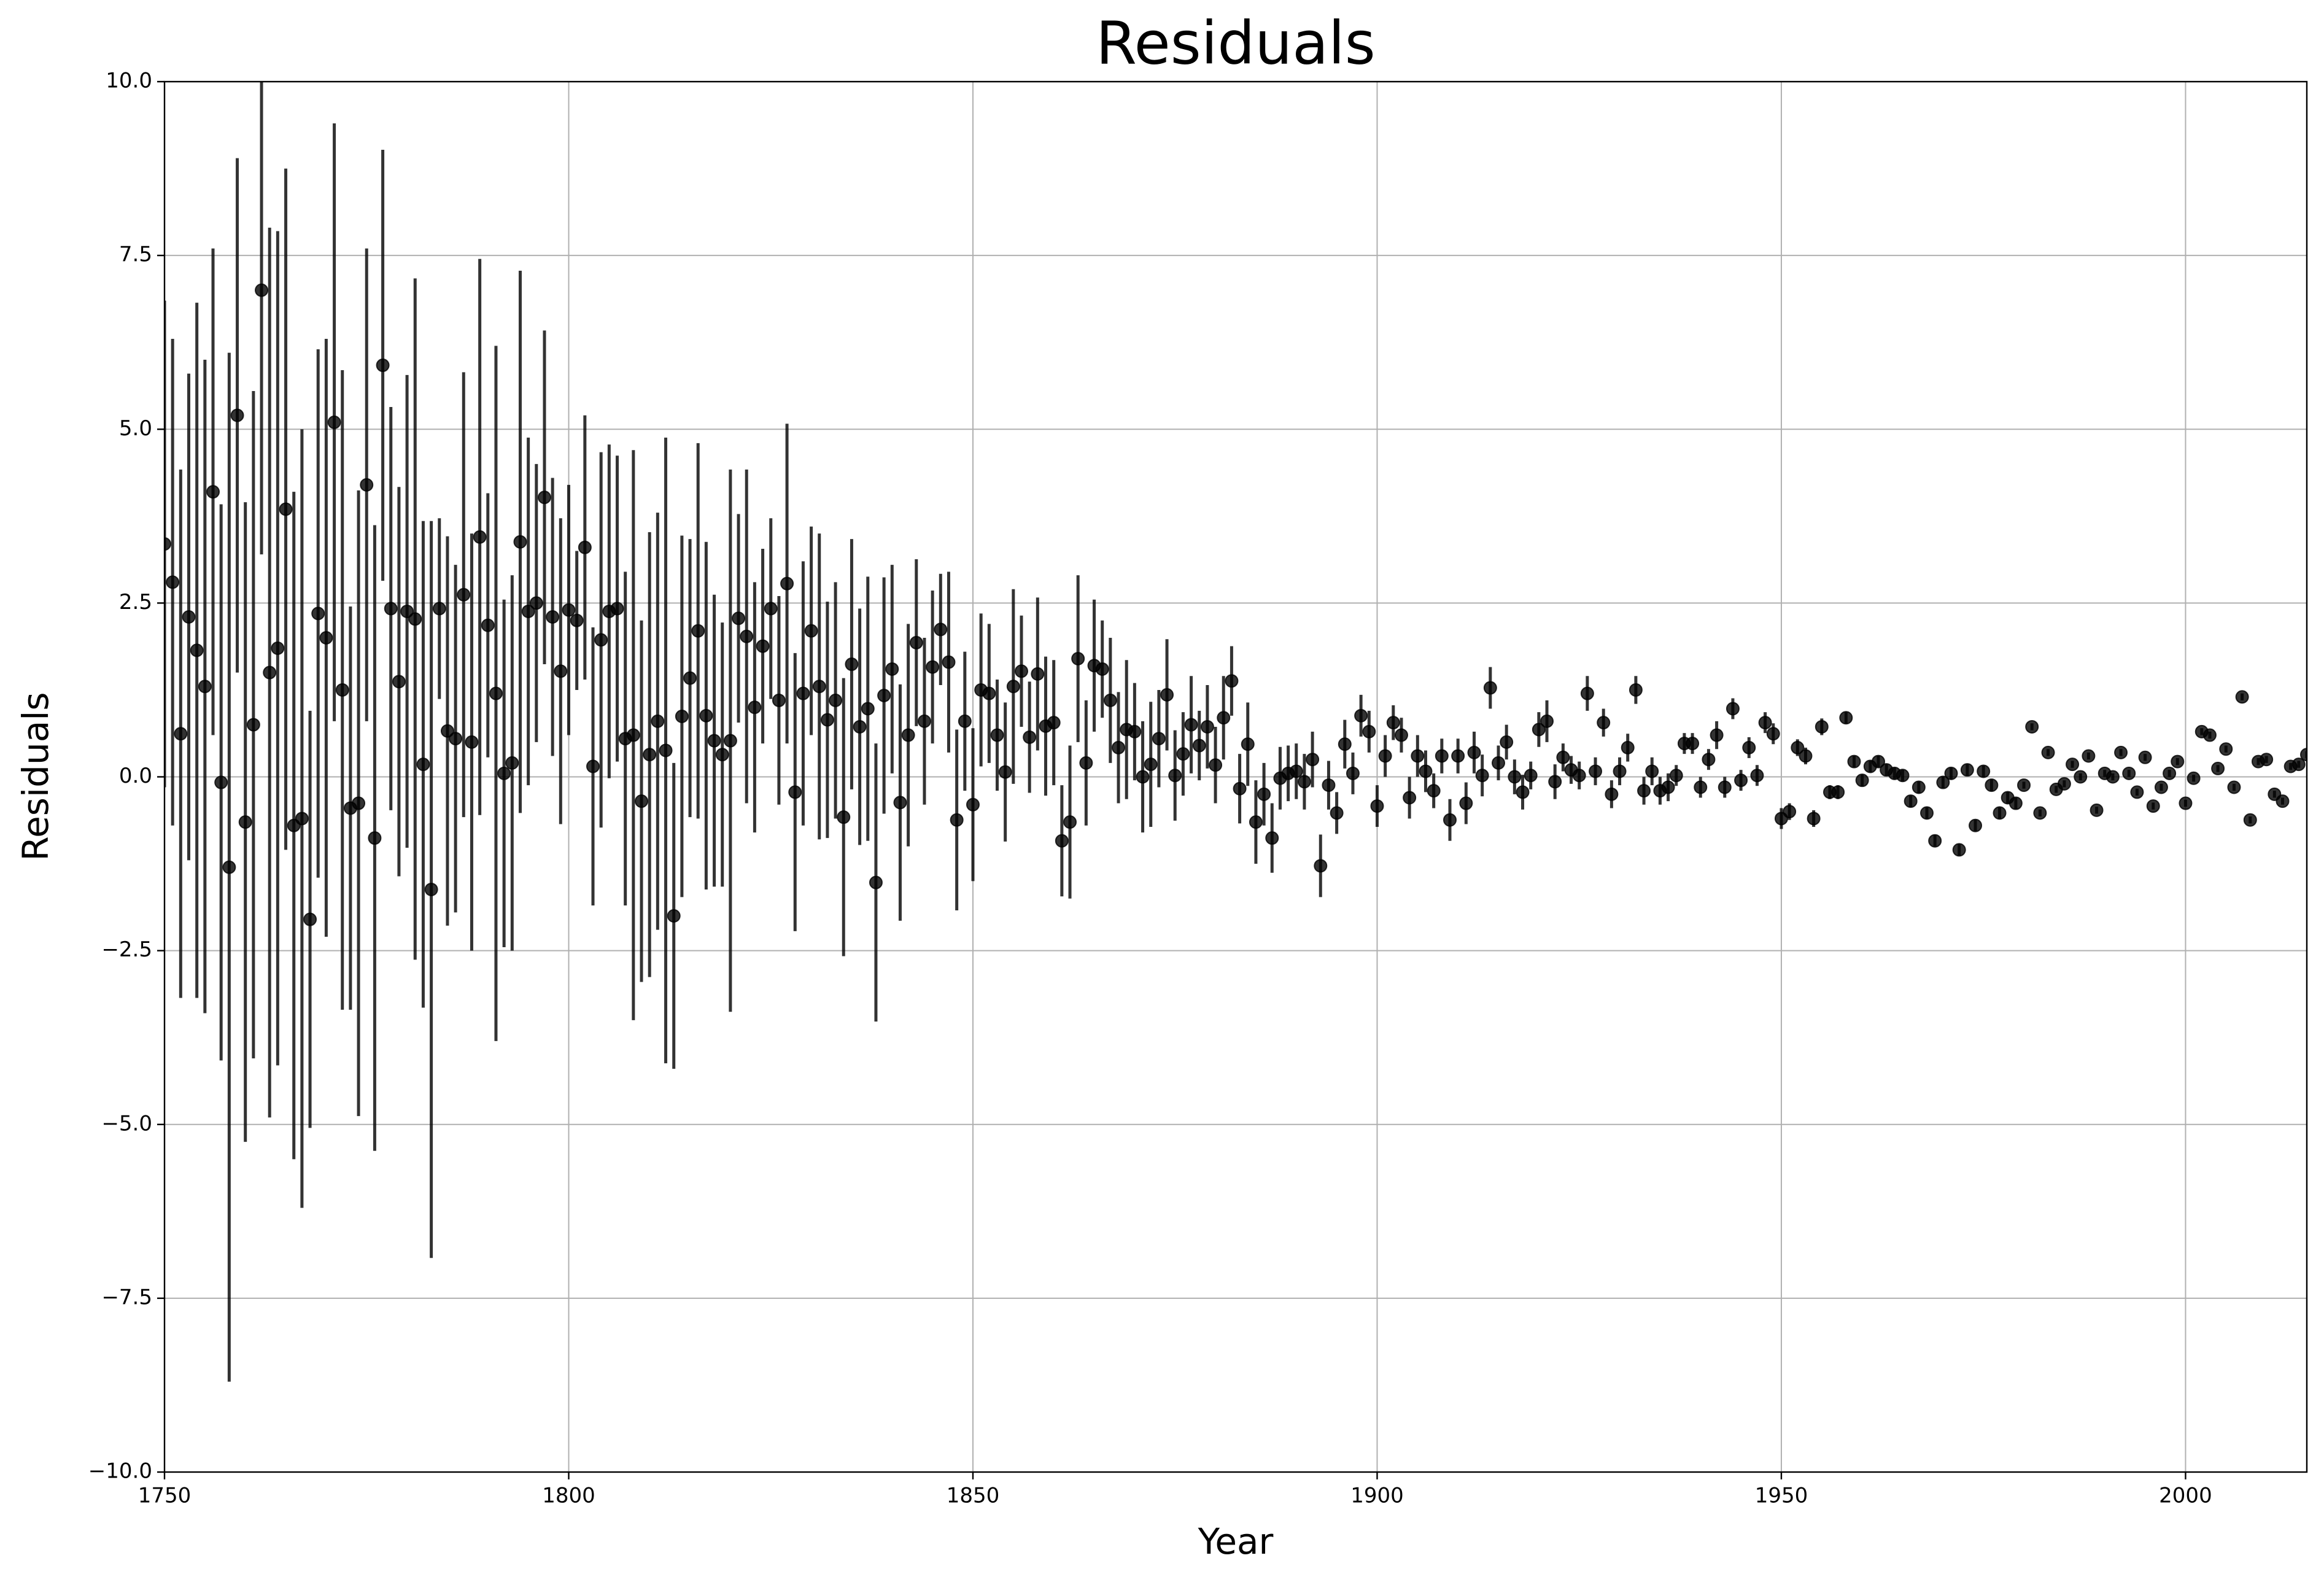  Describe the element at coordinates (129, 81) in the screenshot. I see `y-tick-label: 10.0` at that location.